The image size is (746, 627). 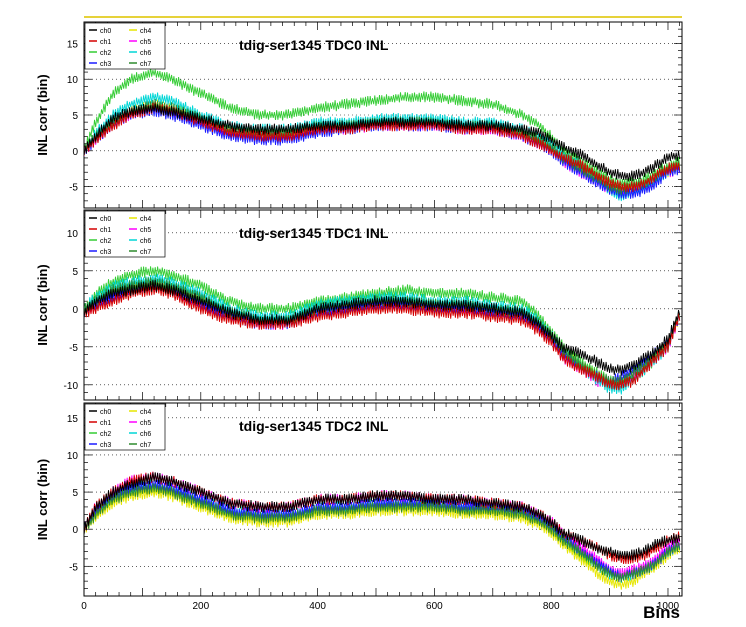 I want to click on x-tick-label: 1000, so click(x=668, y=606).